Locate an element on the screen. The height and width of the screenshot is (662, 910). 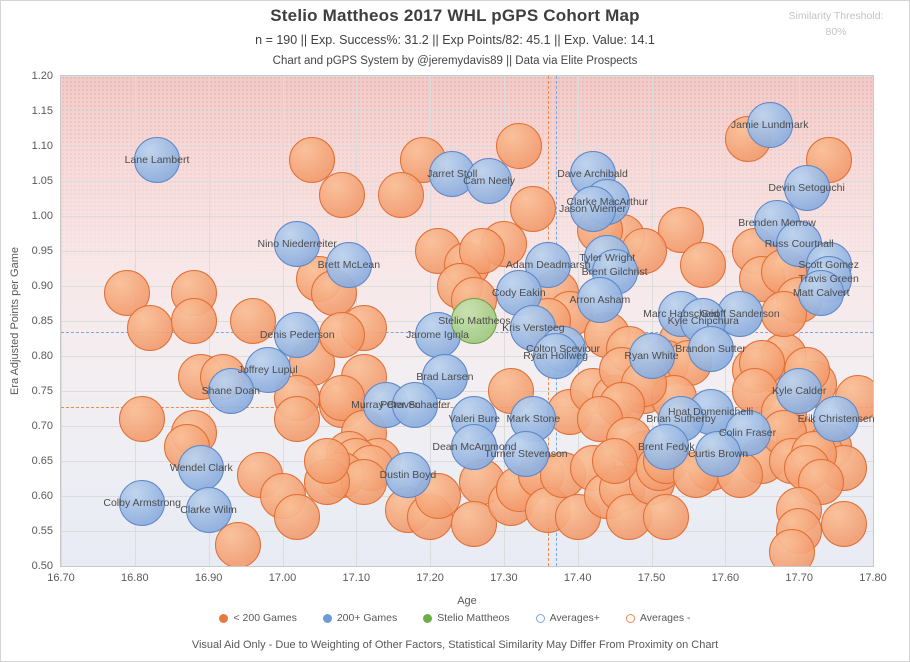
legend-item-under-200-games: < 200 Games is located at coordinates (258, 618).